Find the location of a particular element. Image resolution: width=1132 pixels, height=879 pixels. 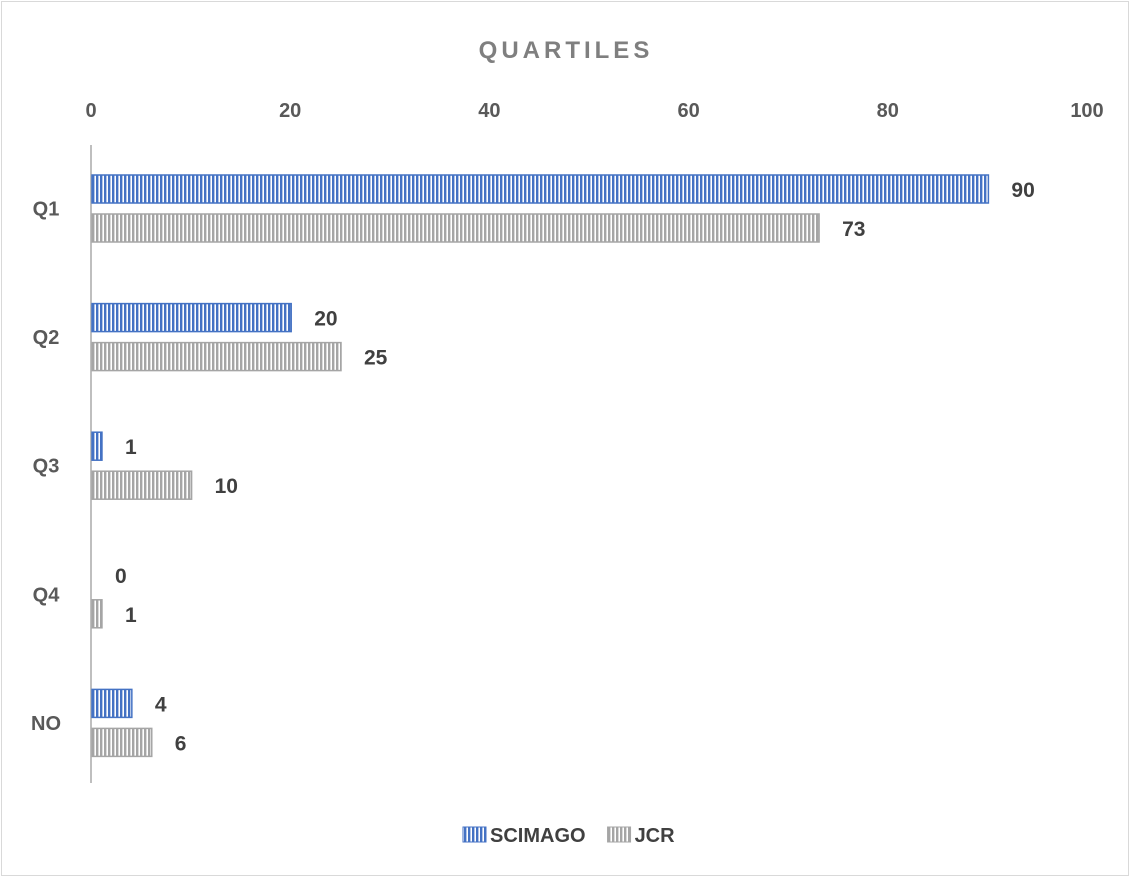

category-label: Q2 is located at coordinates (46, 338).